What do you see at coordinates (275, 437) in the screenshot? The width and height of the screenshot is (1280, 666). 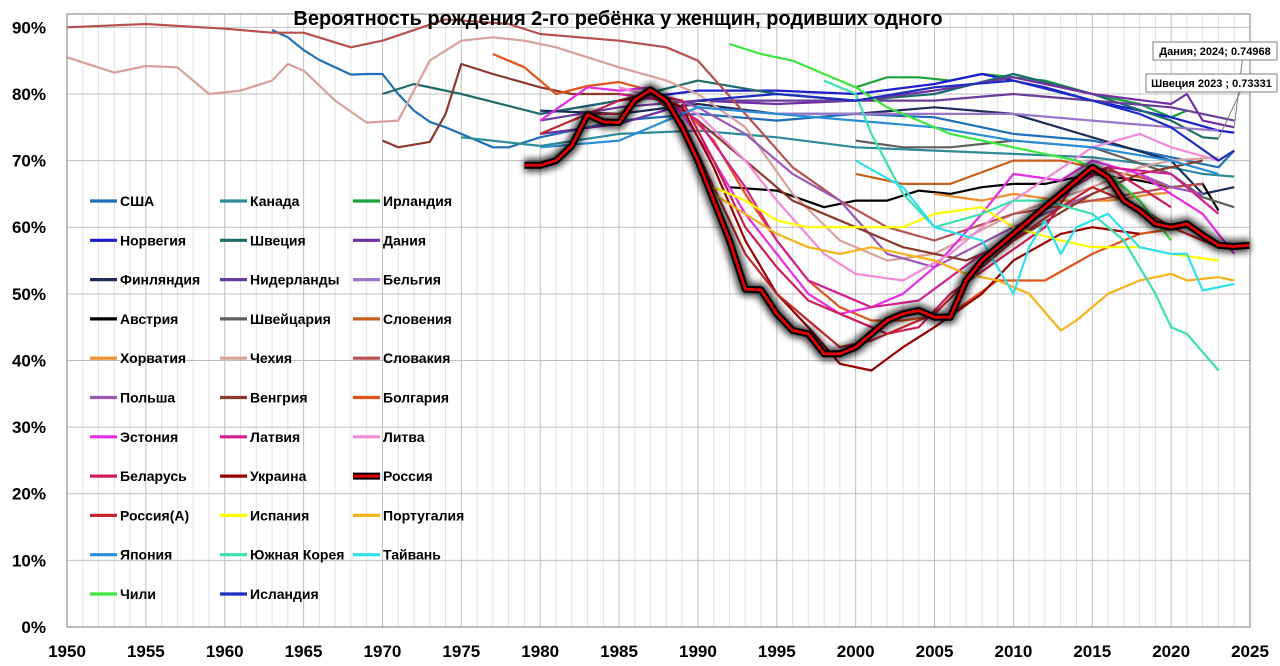 I see `legend-label: Латвия` at bounding box center [275, 437].